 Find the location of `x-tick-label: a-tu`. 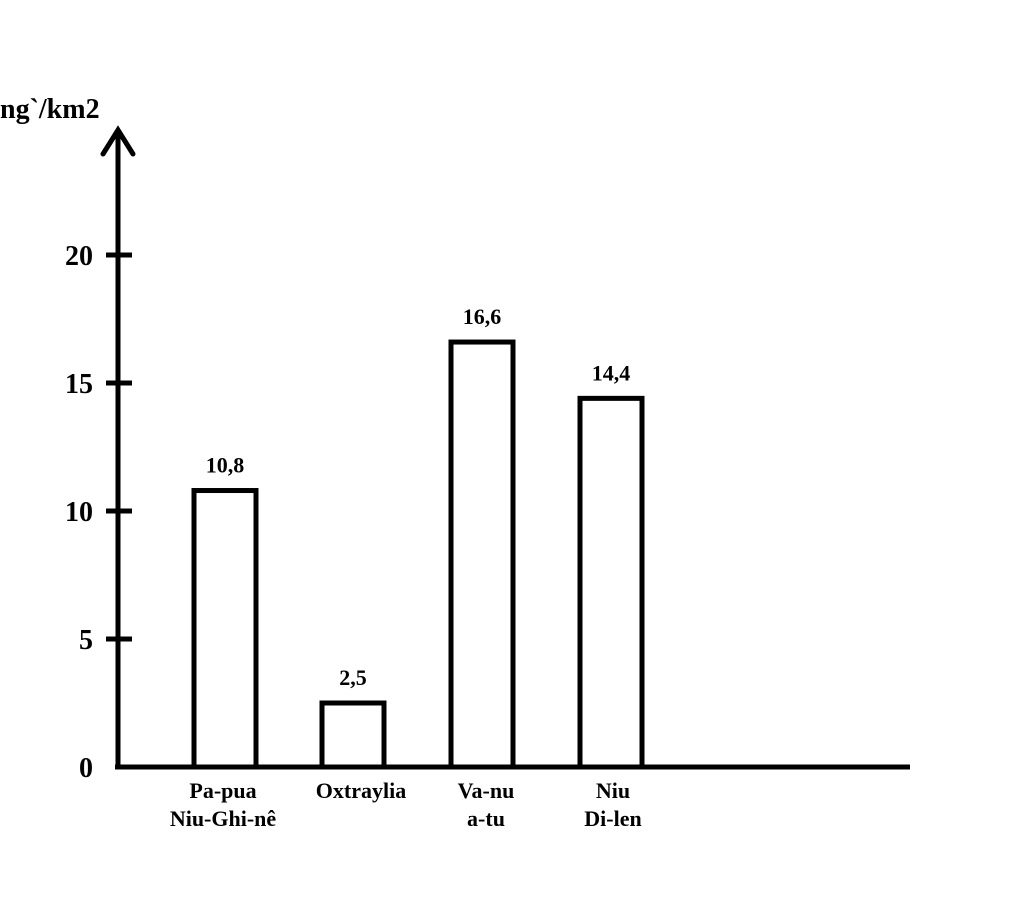

x-tick-label: a-tu is located at coordinates (486, 818).